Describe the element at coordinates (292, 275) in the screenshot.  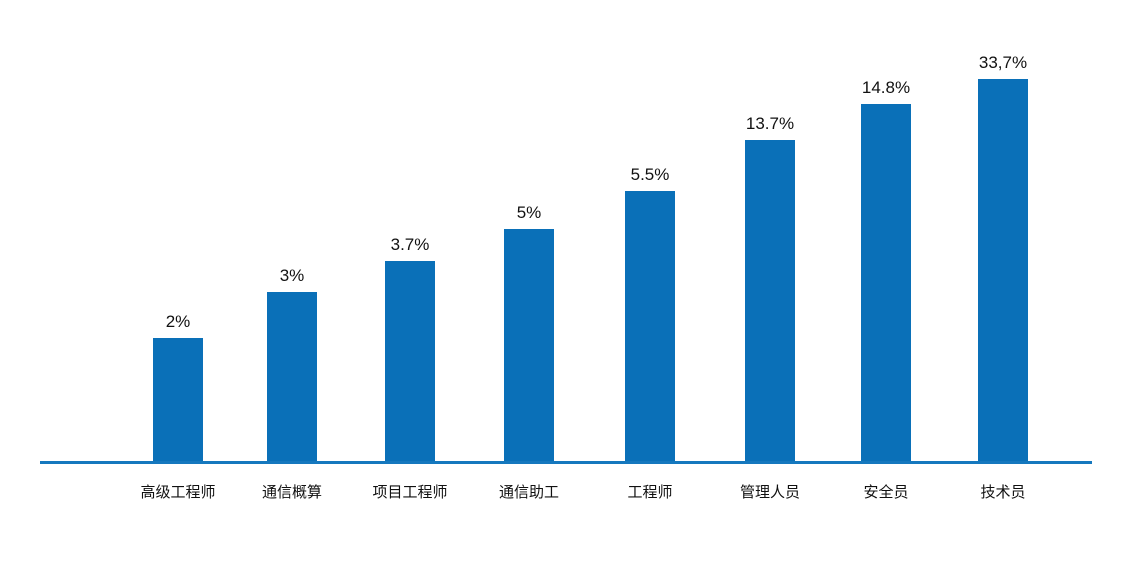
I see `bar-value-label: 3%` at that location.